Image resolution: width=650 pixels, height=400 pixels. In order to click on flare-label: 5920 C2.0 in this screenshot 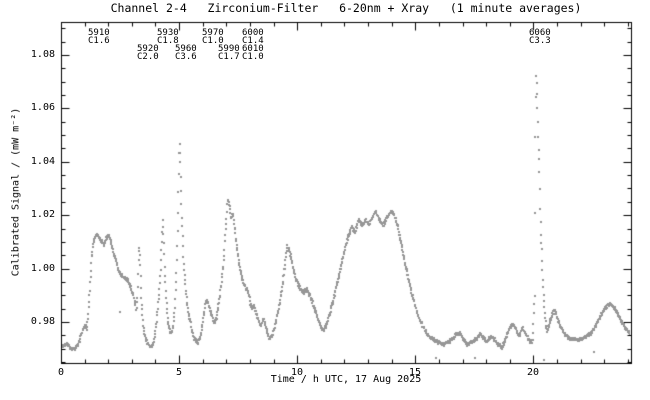, I will do `click(148, 53)`.